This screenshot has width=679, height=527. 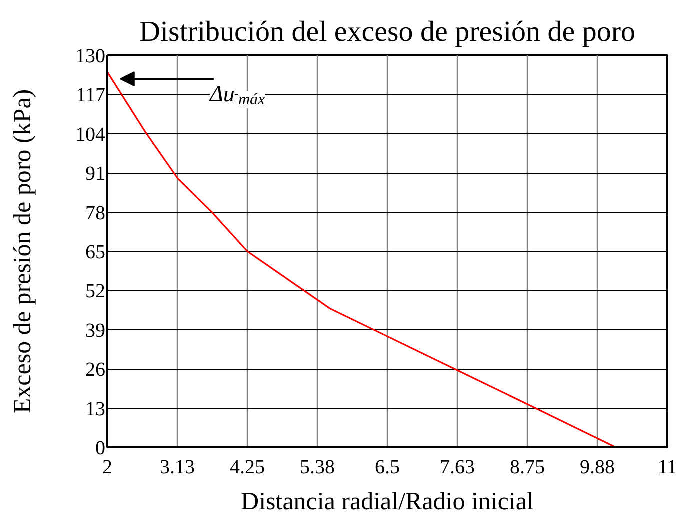 I want to click on y-tick-label: 117, so click(x=91, y=95).